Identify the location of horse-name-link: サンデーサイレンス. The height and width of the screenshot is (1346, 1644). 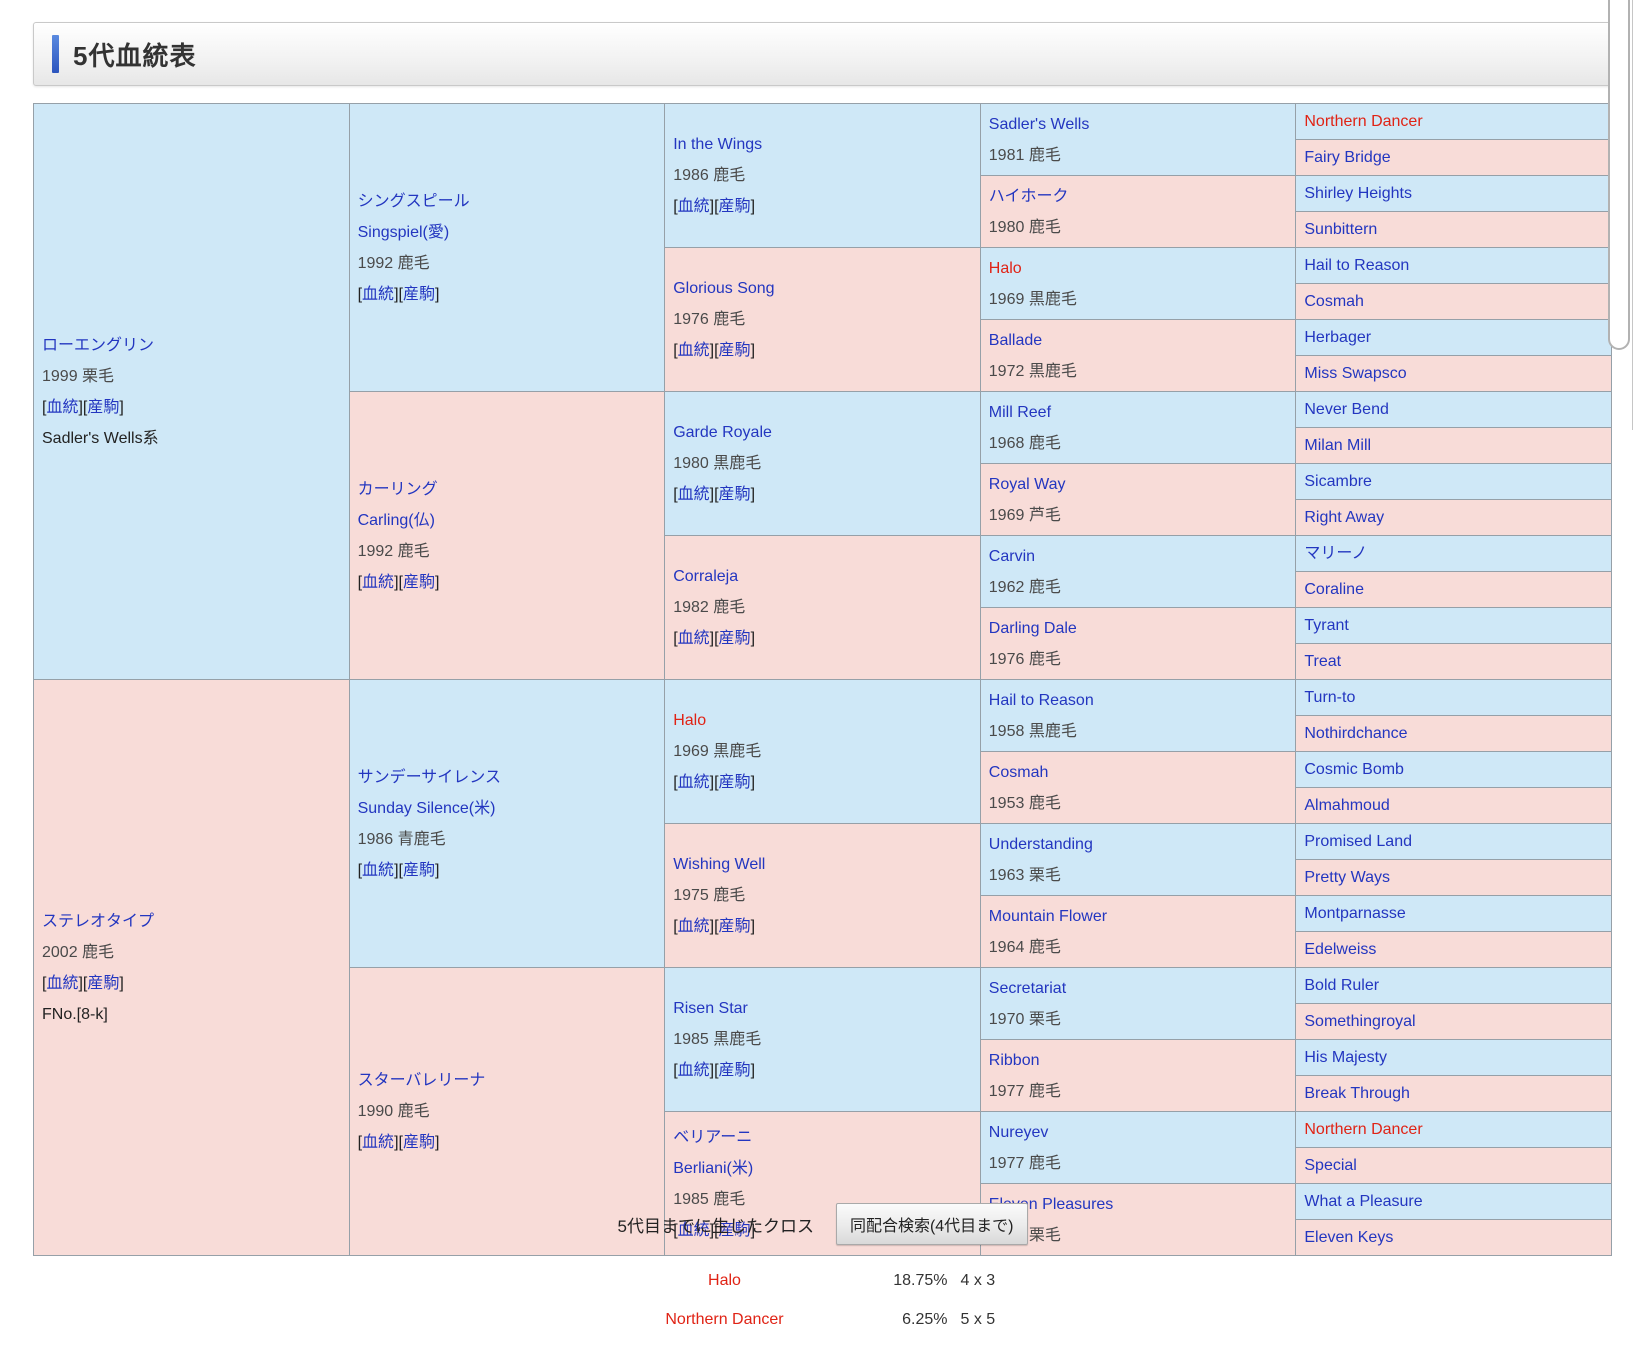
(429, 777).